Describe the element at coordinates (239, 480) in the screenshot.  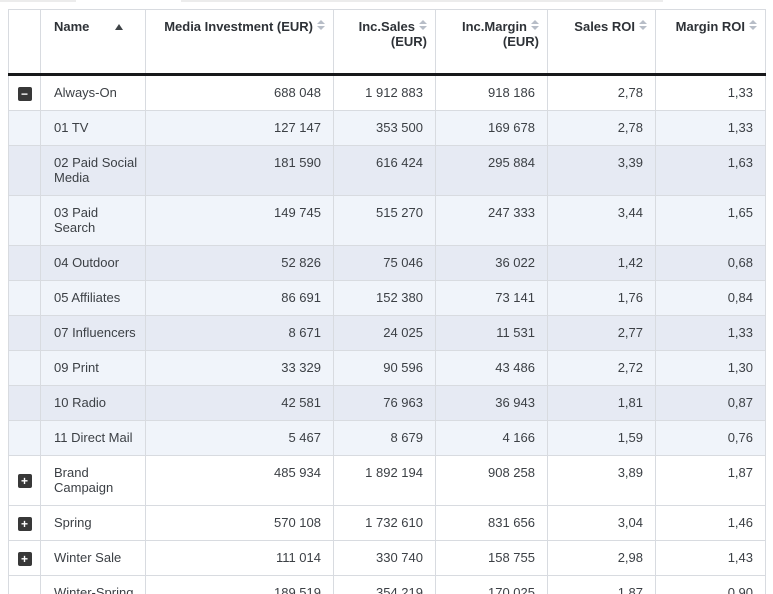
I see `value-cell-media_investment: 485 934` at that location.